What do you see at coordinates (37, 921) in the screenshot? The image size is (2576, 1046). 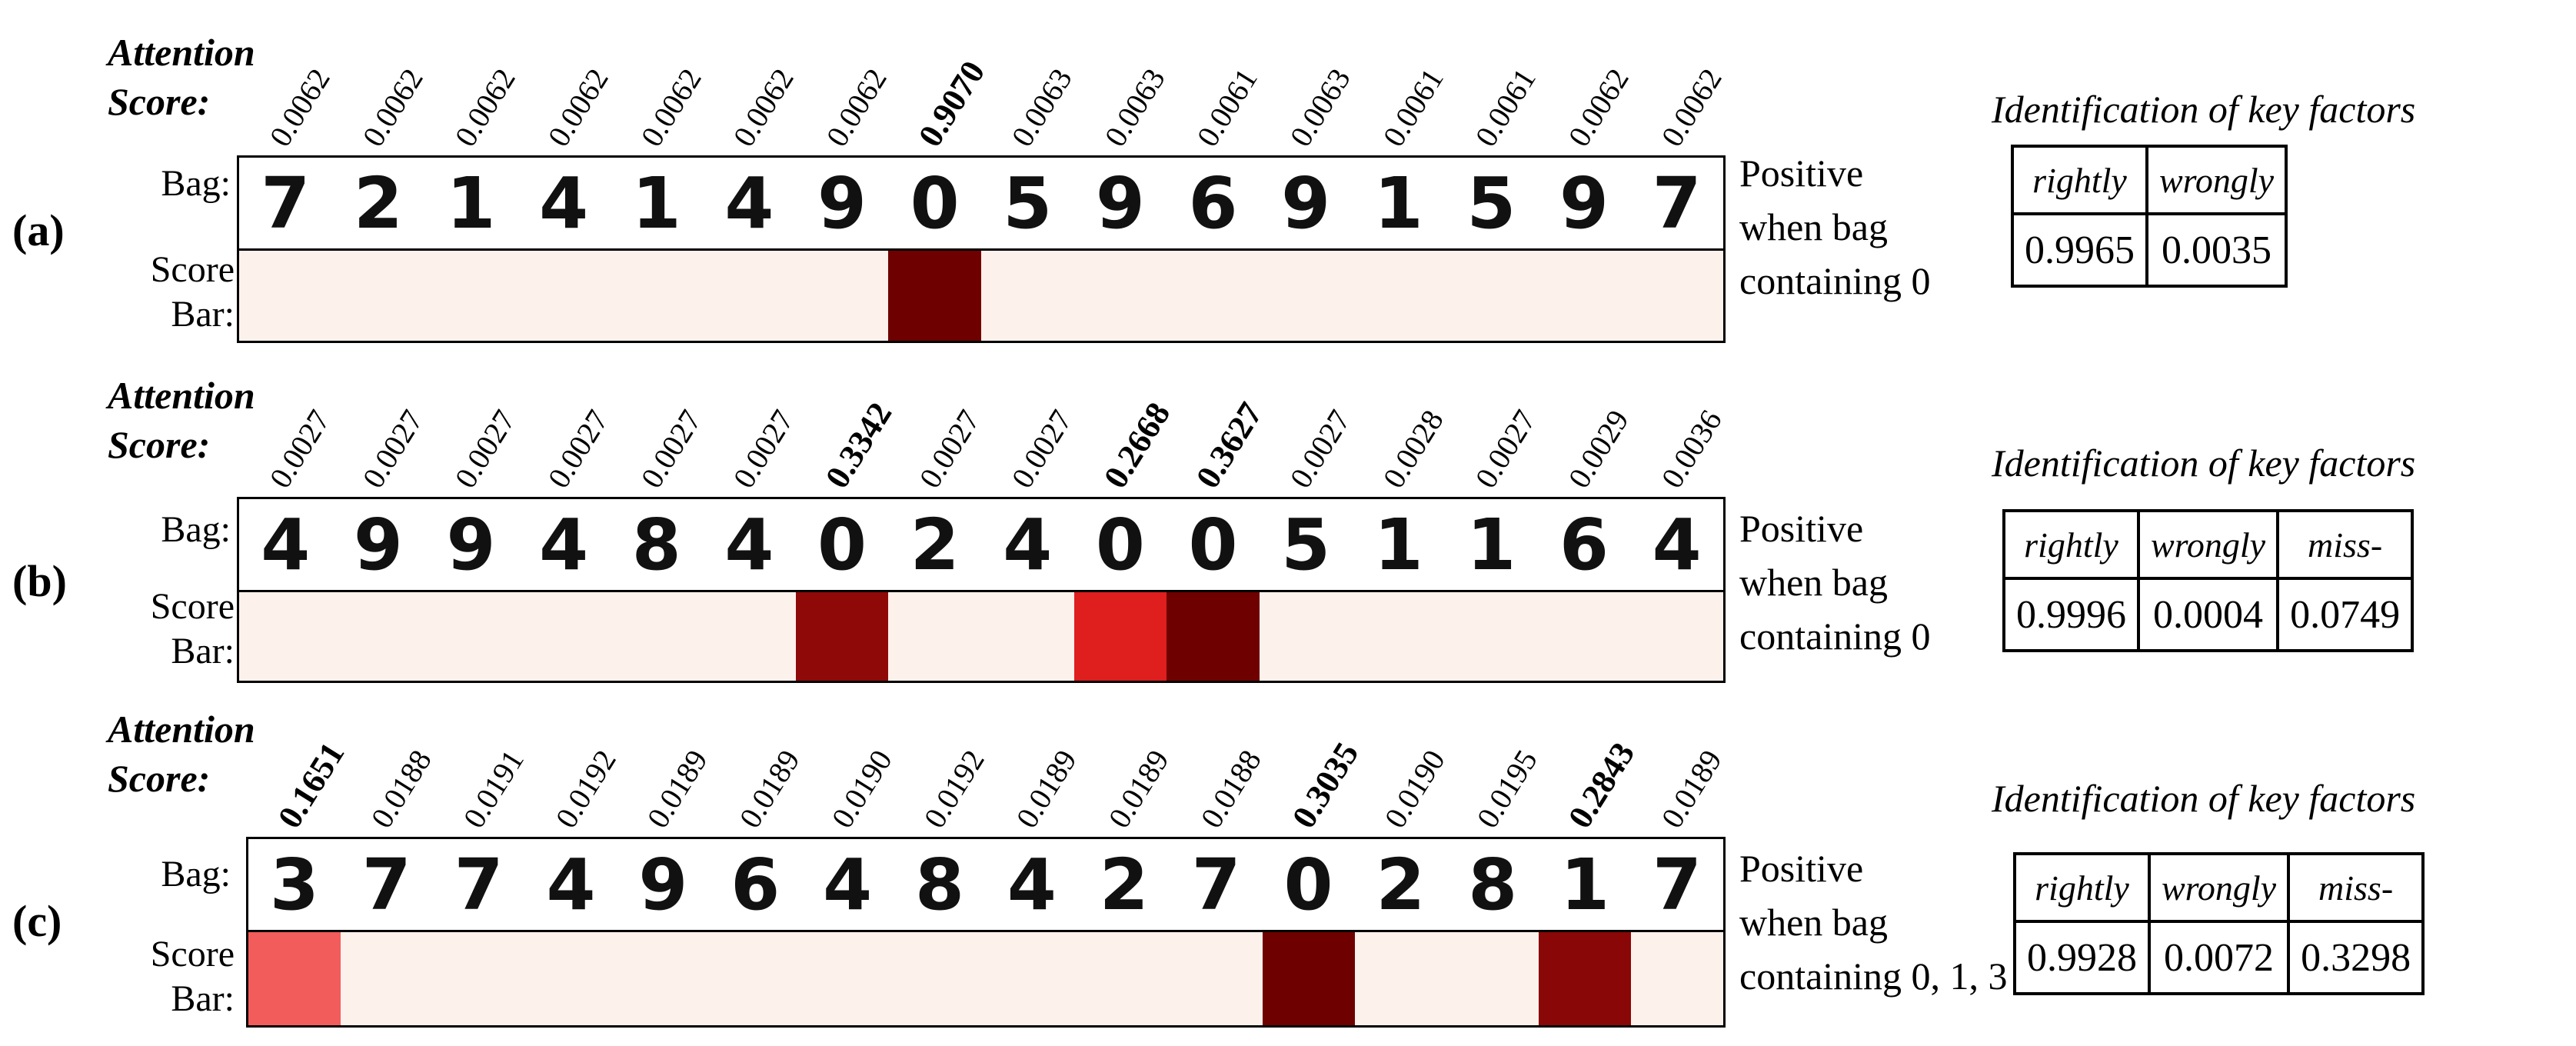 I see `panel-letter: (c)` at bounding box center [37, 921].